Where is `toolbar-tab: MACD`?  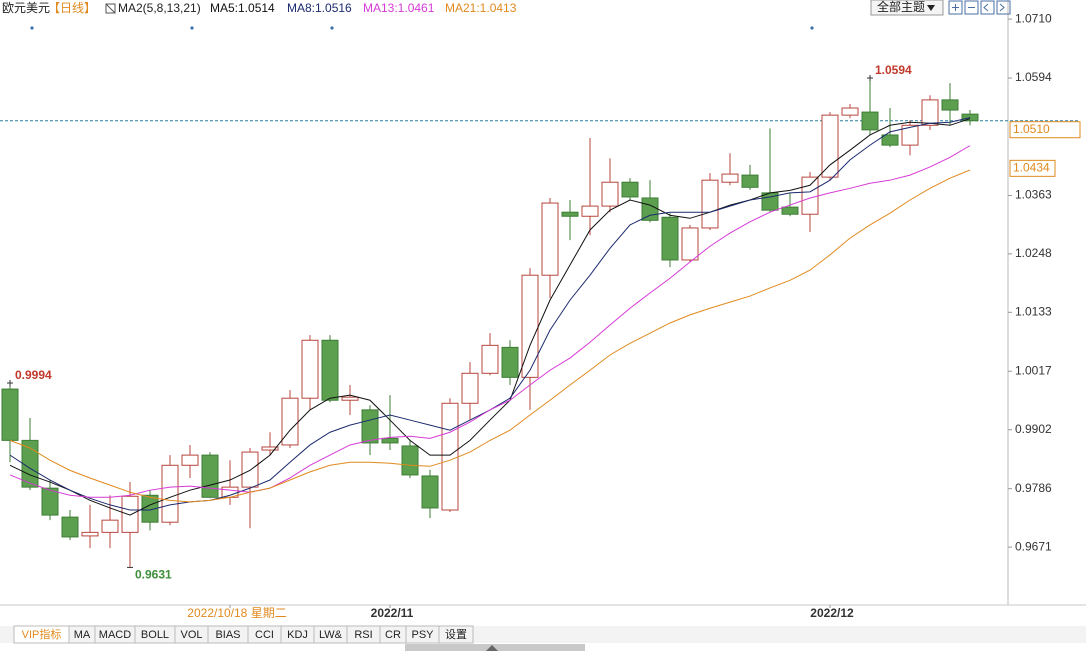
toolbar-tab: MACD is located at coordinates (115, 634).